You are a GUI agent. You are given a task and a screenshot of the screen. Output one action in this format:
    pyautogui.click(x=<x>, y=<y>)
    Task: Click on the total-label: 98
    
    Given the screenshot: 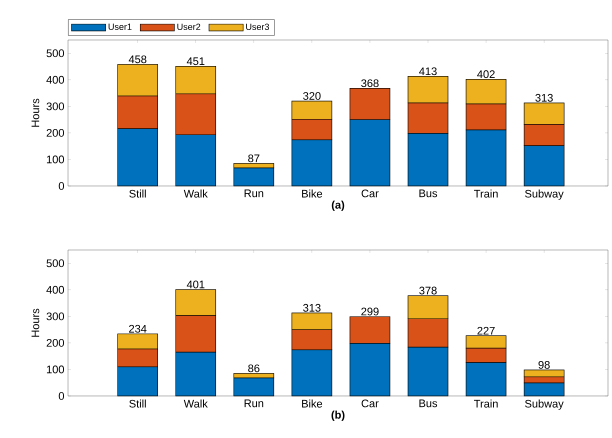 What is the action you would take?
    pyautogui.click(x=544, y=364)
    